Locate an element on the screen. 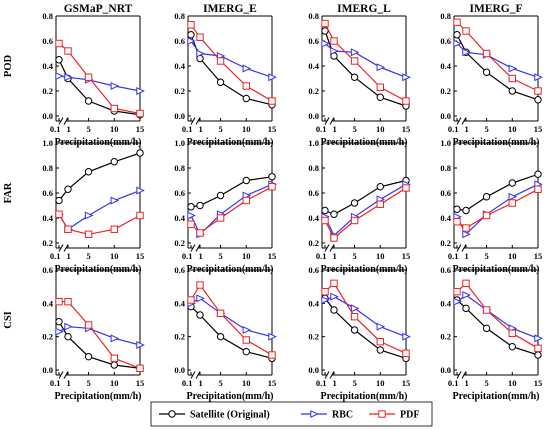 The width and height of the screenshot is (550, 430). panel-title: IMERG_E is located at coordinates (230, 9).